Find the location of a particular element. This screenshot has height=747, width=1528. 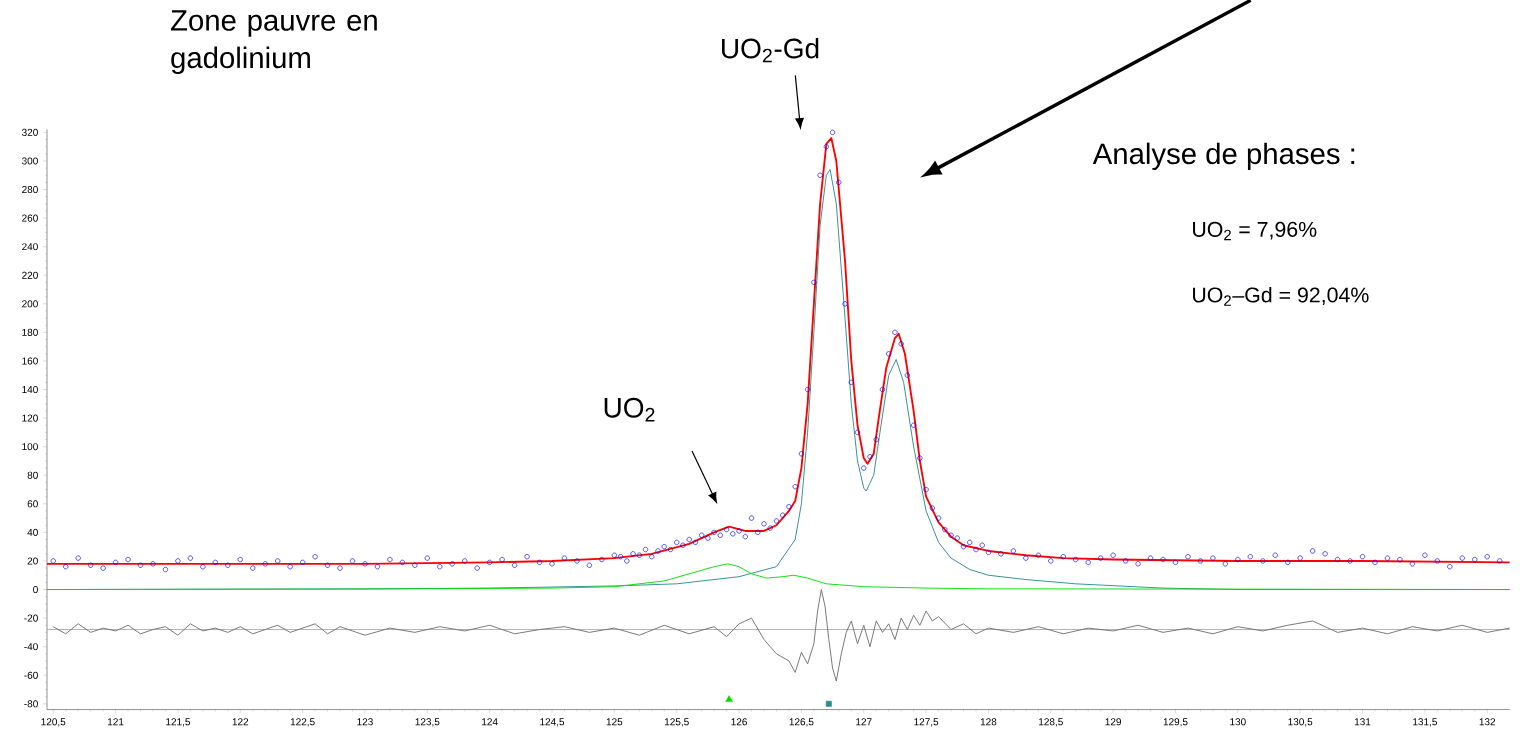

x-tick-label: 132 is located at coordinates (1487, 722).